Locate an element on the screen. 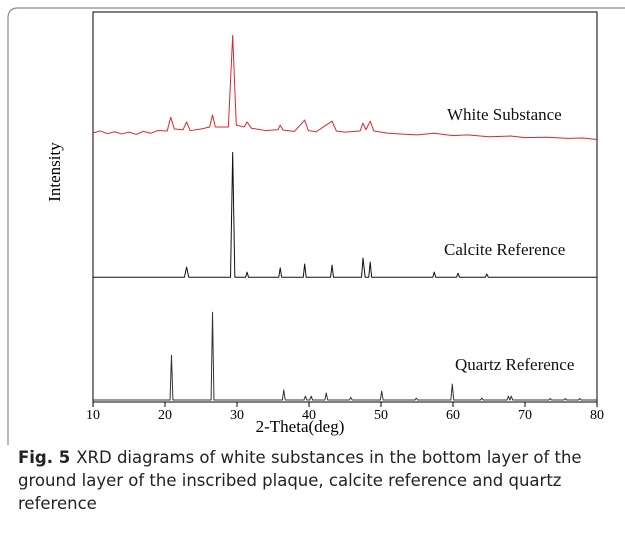 The height and width of the screenshot is (554, 625). y-axis-label: Intensity is located at coordinates (54, 172).